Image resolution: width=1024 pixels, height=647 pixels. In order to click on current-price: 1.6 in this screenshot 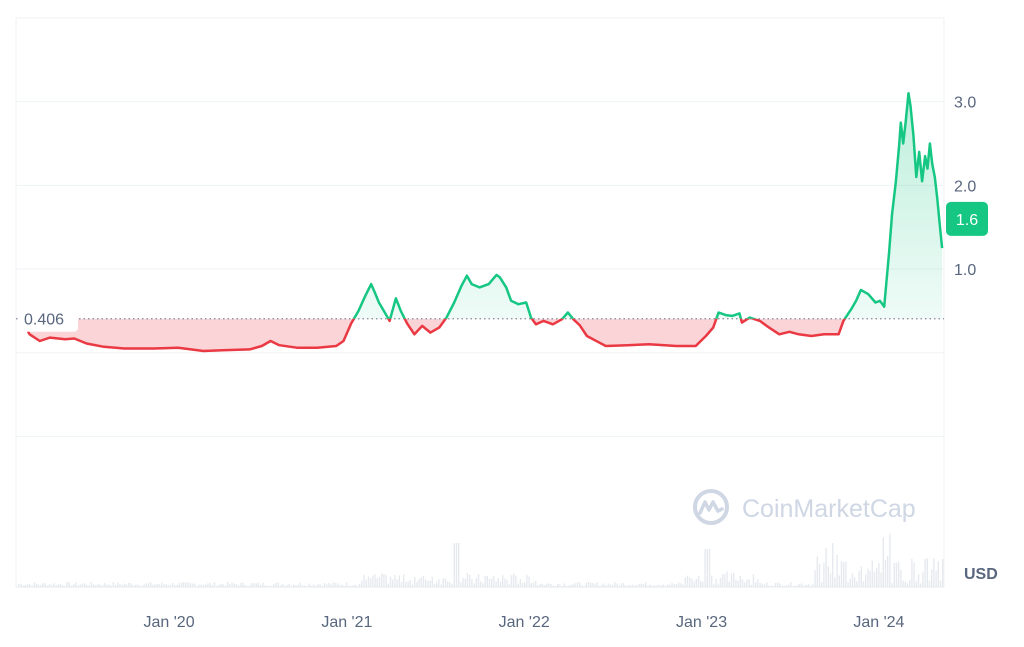, I will do `click(967, 220)`.